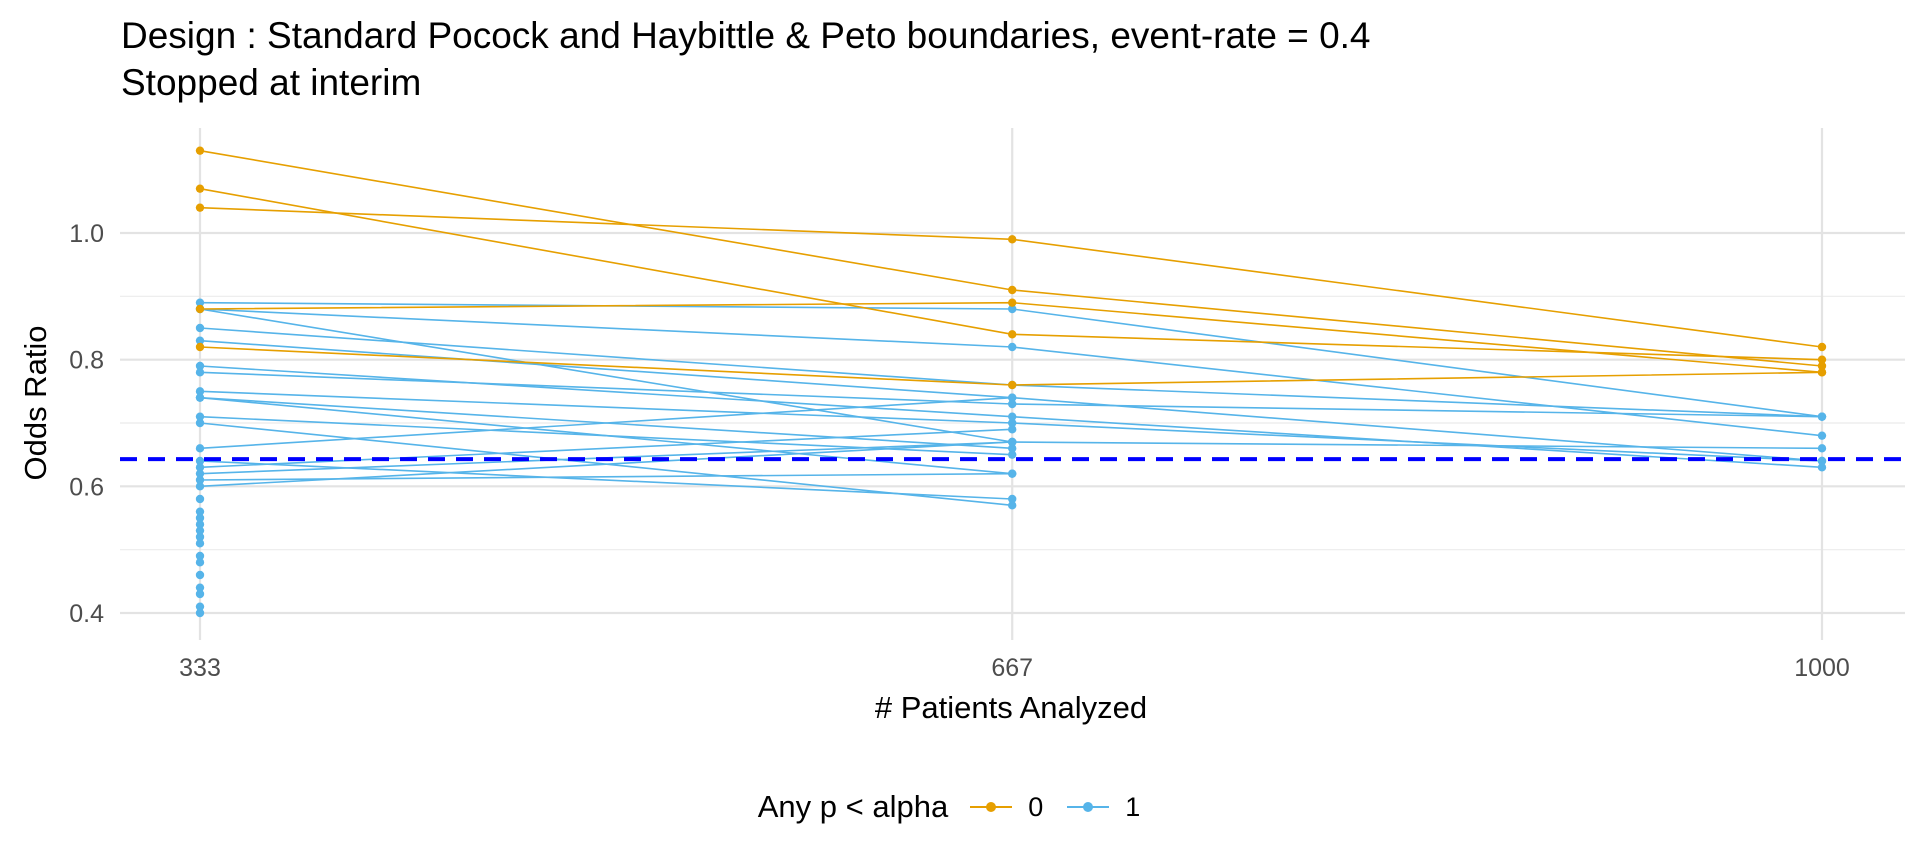 Image resolution: width=1920 pixels, height=864 pixels. Describe the element at coordinates (86, 361) in the screenshot. I see `y-tick-label: 0.8` at that location.